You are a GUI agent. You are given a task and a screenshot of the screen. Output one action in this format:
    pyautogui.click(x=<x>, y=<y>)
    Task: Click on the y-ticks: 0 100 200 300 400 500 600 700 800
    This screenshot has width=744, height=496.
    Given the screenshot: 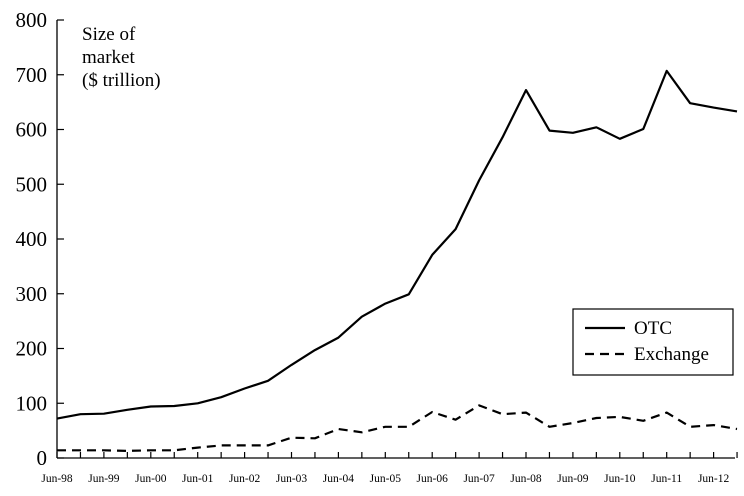 What is the action you would take?
    pyautogui.click(x=40, y=239)
    